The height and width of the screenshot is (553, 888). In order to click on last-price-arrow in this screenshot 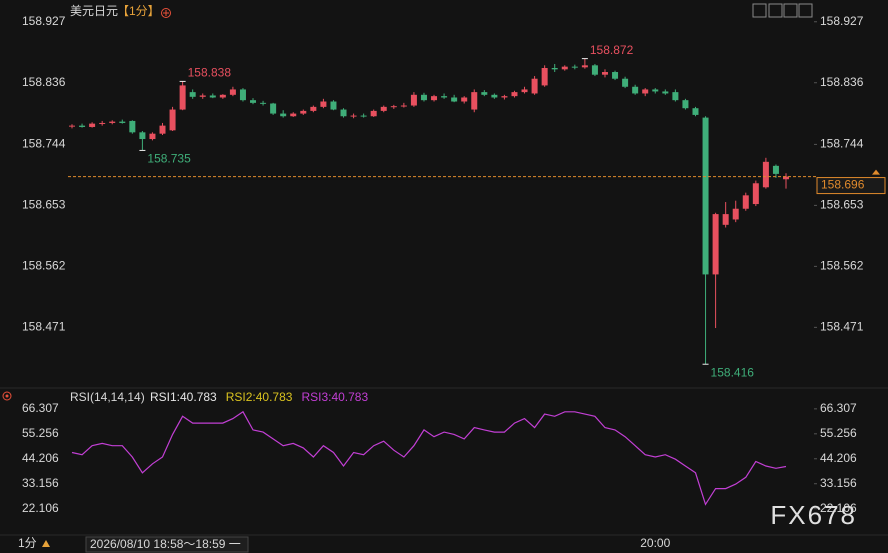, I will do `click(876, 172)`.